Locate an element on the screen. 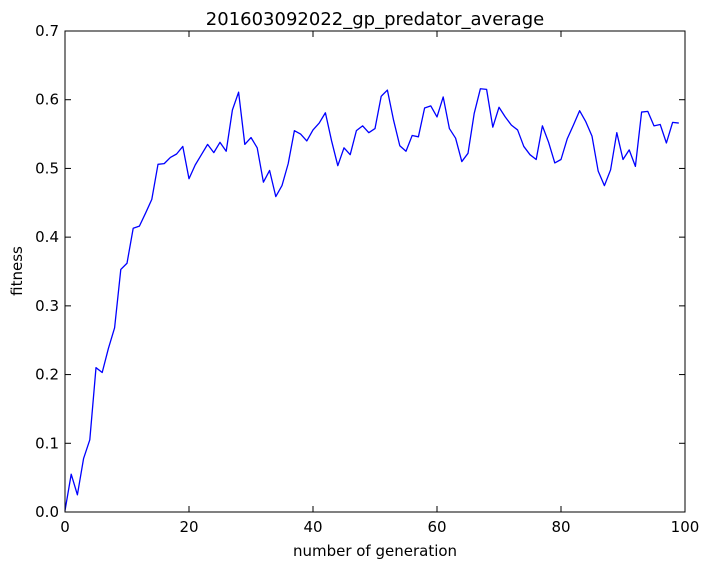 Image resolution: width=709 pixels, height=570 pixels. y-tick-label: 0.4 is located at coordinates (47, 237).